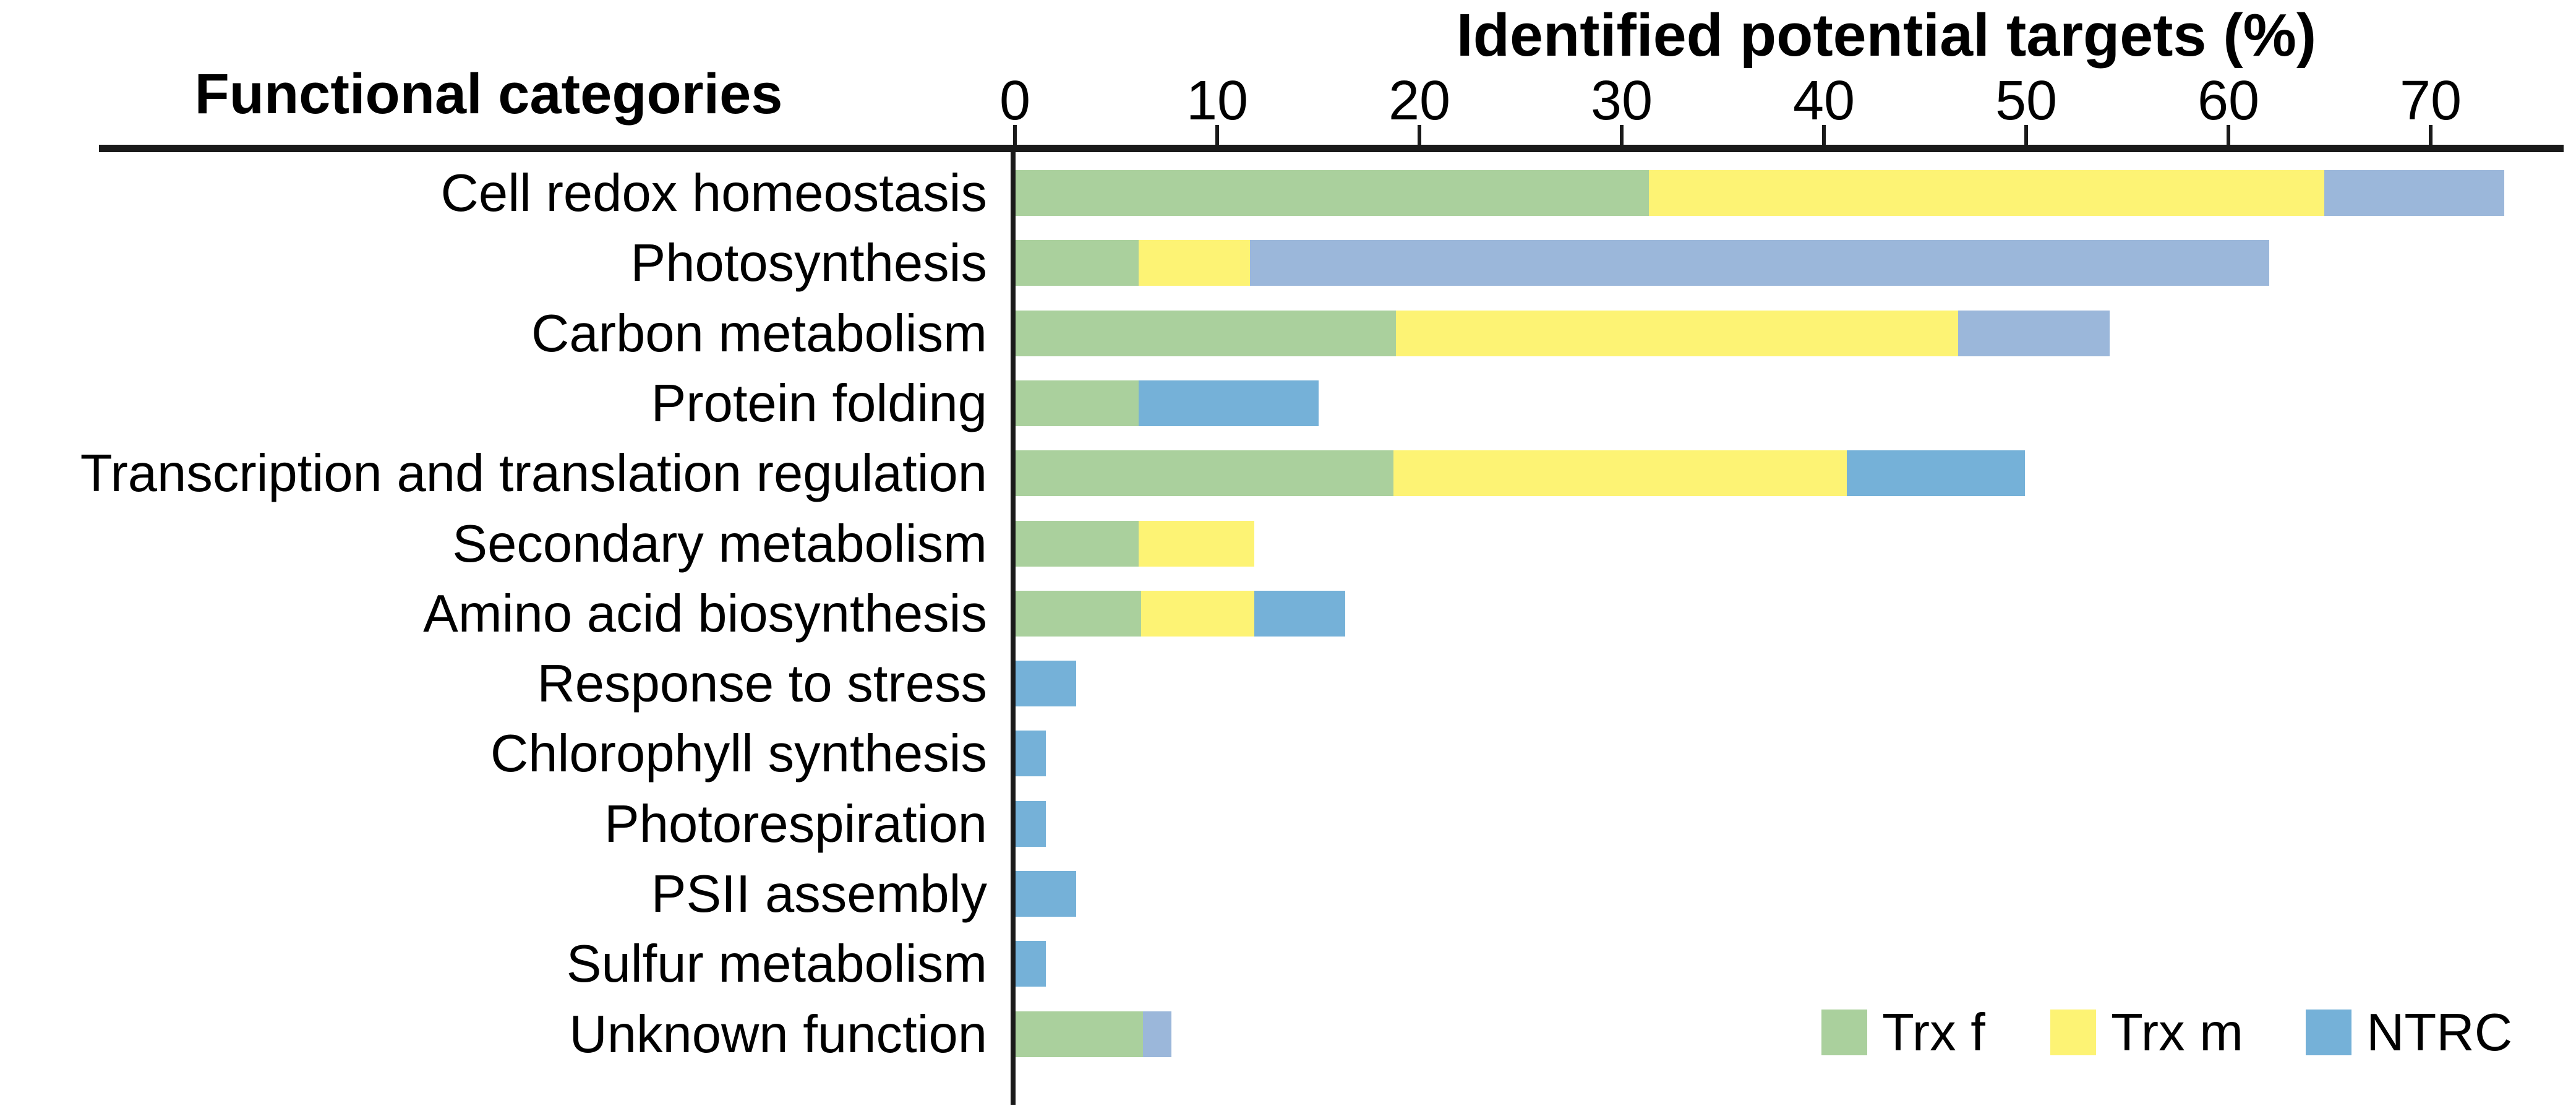 The height and width of the screenshot is (1119, 2576). What do you see at coordinates (778, 1034) in the screenshot?
I see `category-label: Unknown function` at bounding box center [778, 1034].